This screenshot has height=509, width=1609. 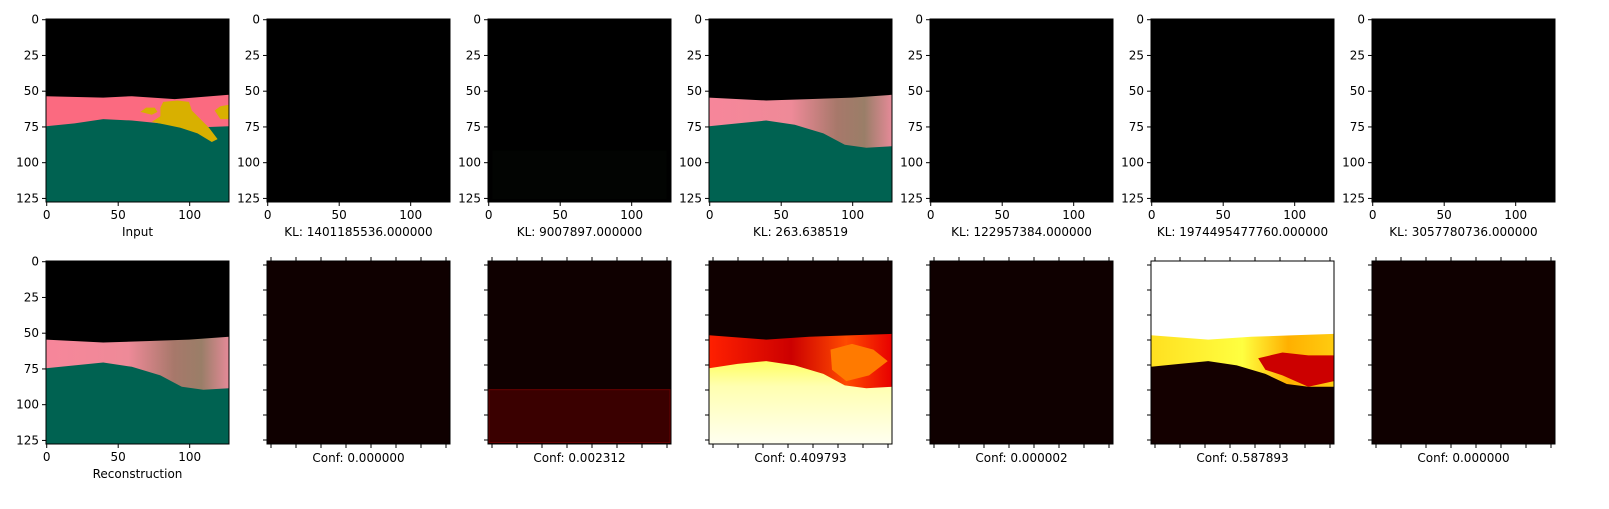 What do you see at coordinates (1463, 458) in the screenshot?
I see `subplot-caption: Conf: 0.000000` at bounding box center [1463, 458].